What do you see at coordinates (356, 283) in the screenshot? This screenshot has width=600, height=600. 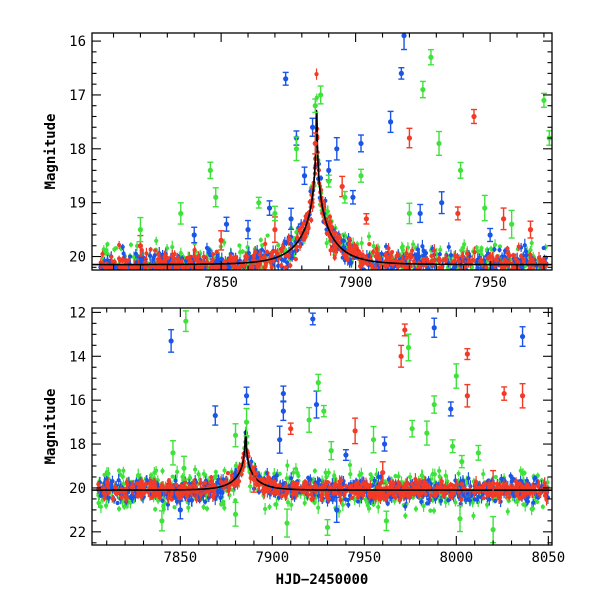 I see `x-tick-label: 7900` at bounding box center [356, 283].